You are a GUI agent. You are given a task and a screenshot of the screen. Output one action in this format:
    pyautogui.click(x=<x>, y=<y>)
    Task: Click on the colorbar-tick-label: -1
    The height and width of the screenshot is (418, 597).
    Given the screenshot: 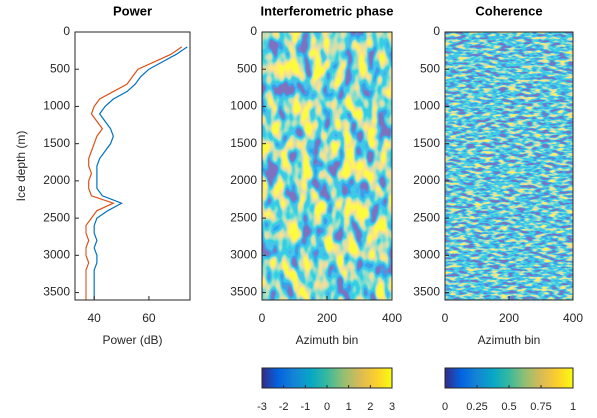 What is the action you would take?
    pyautogui.click(x=305, y=407)
    